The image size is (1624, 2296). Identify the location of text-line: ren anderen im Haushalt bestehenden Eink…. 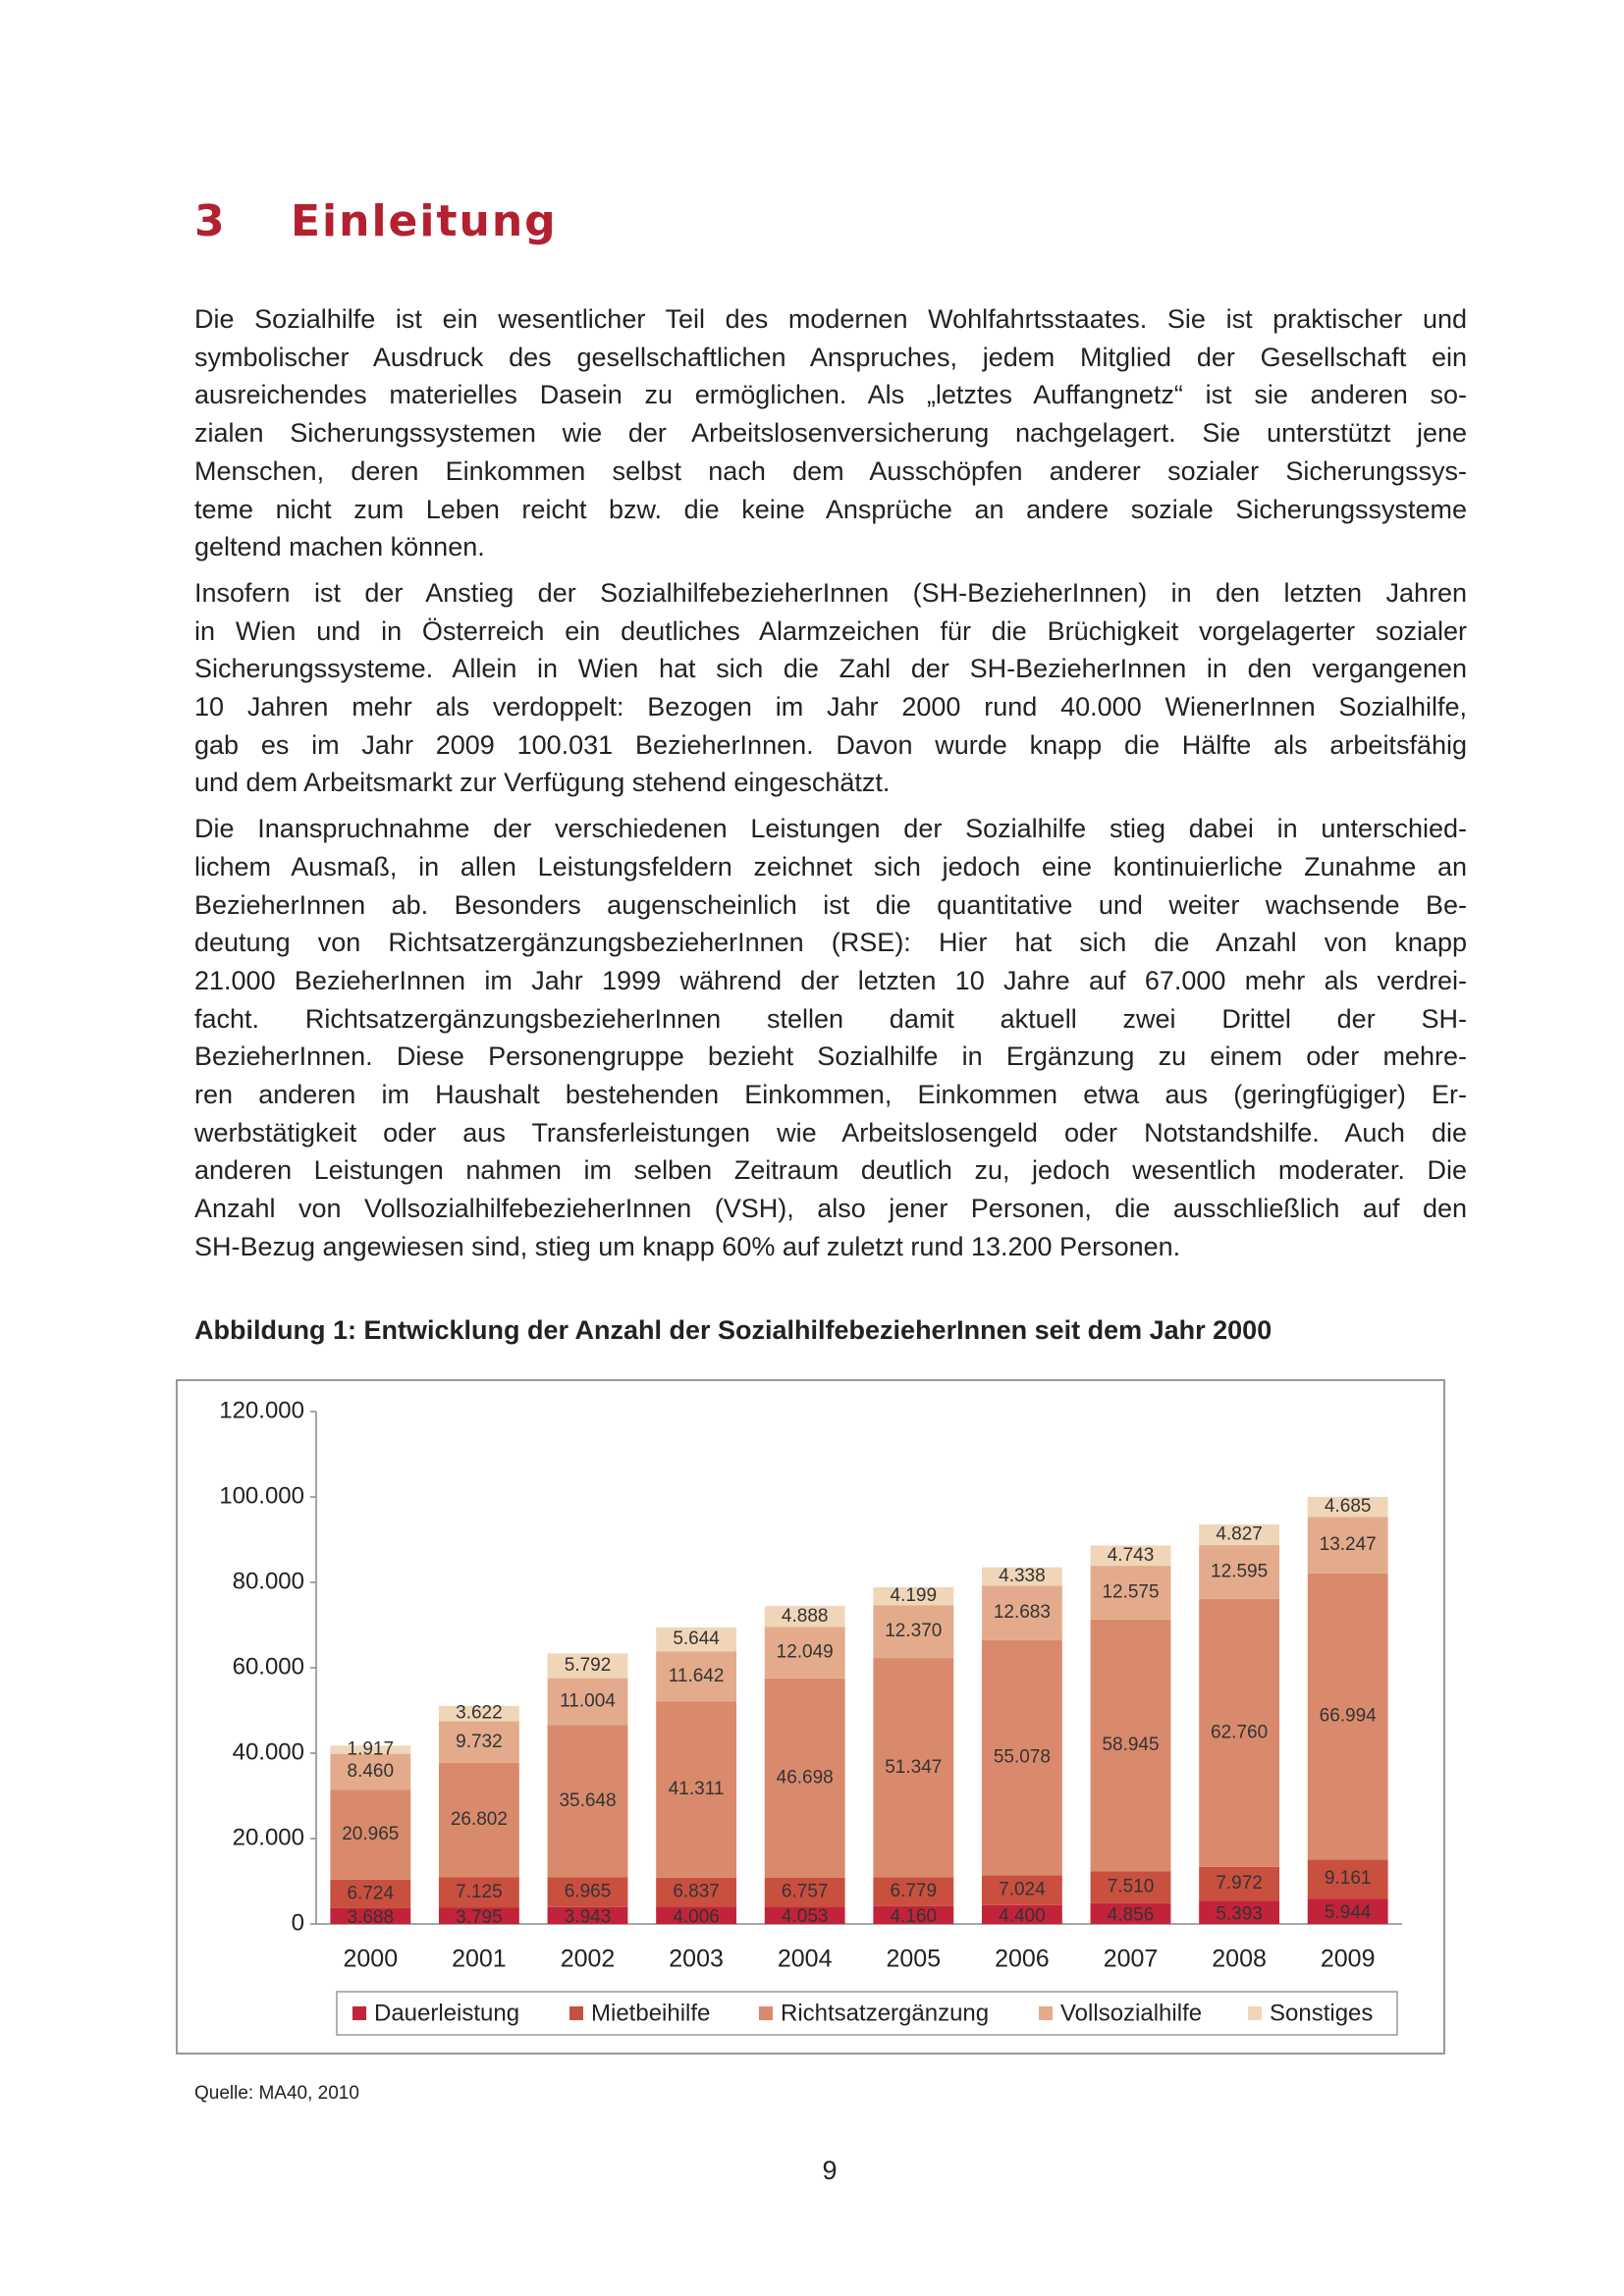
(830, 1095).